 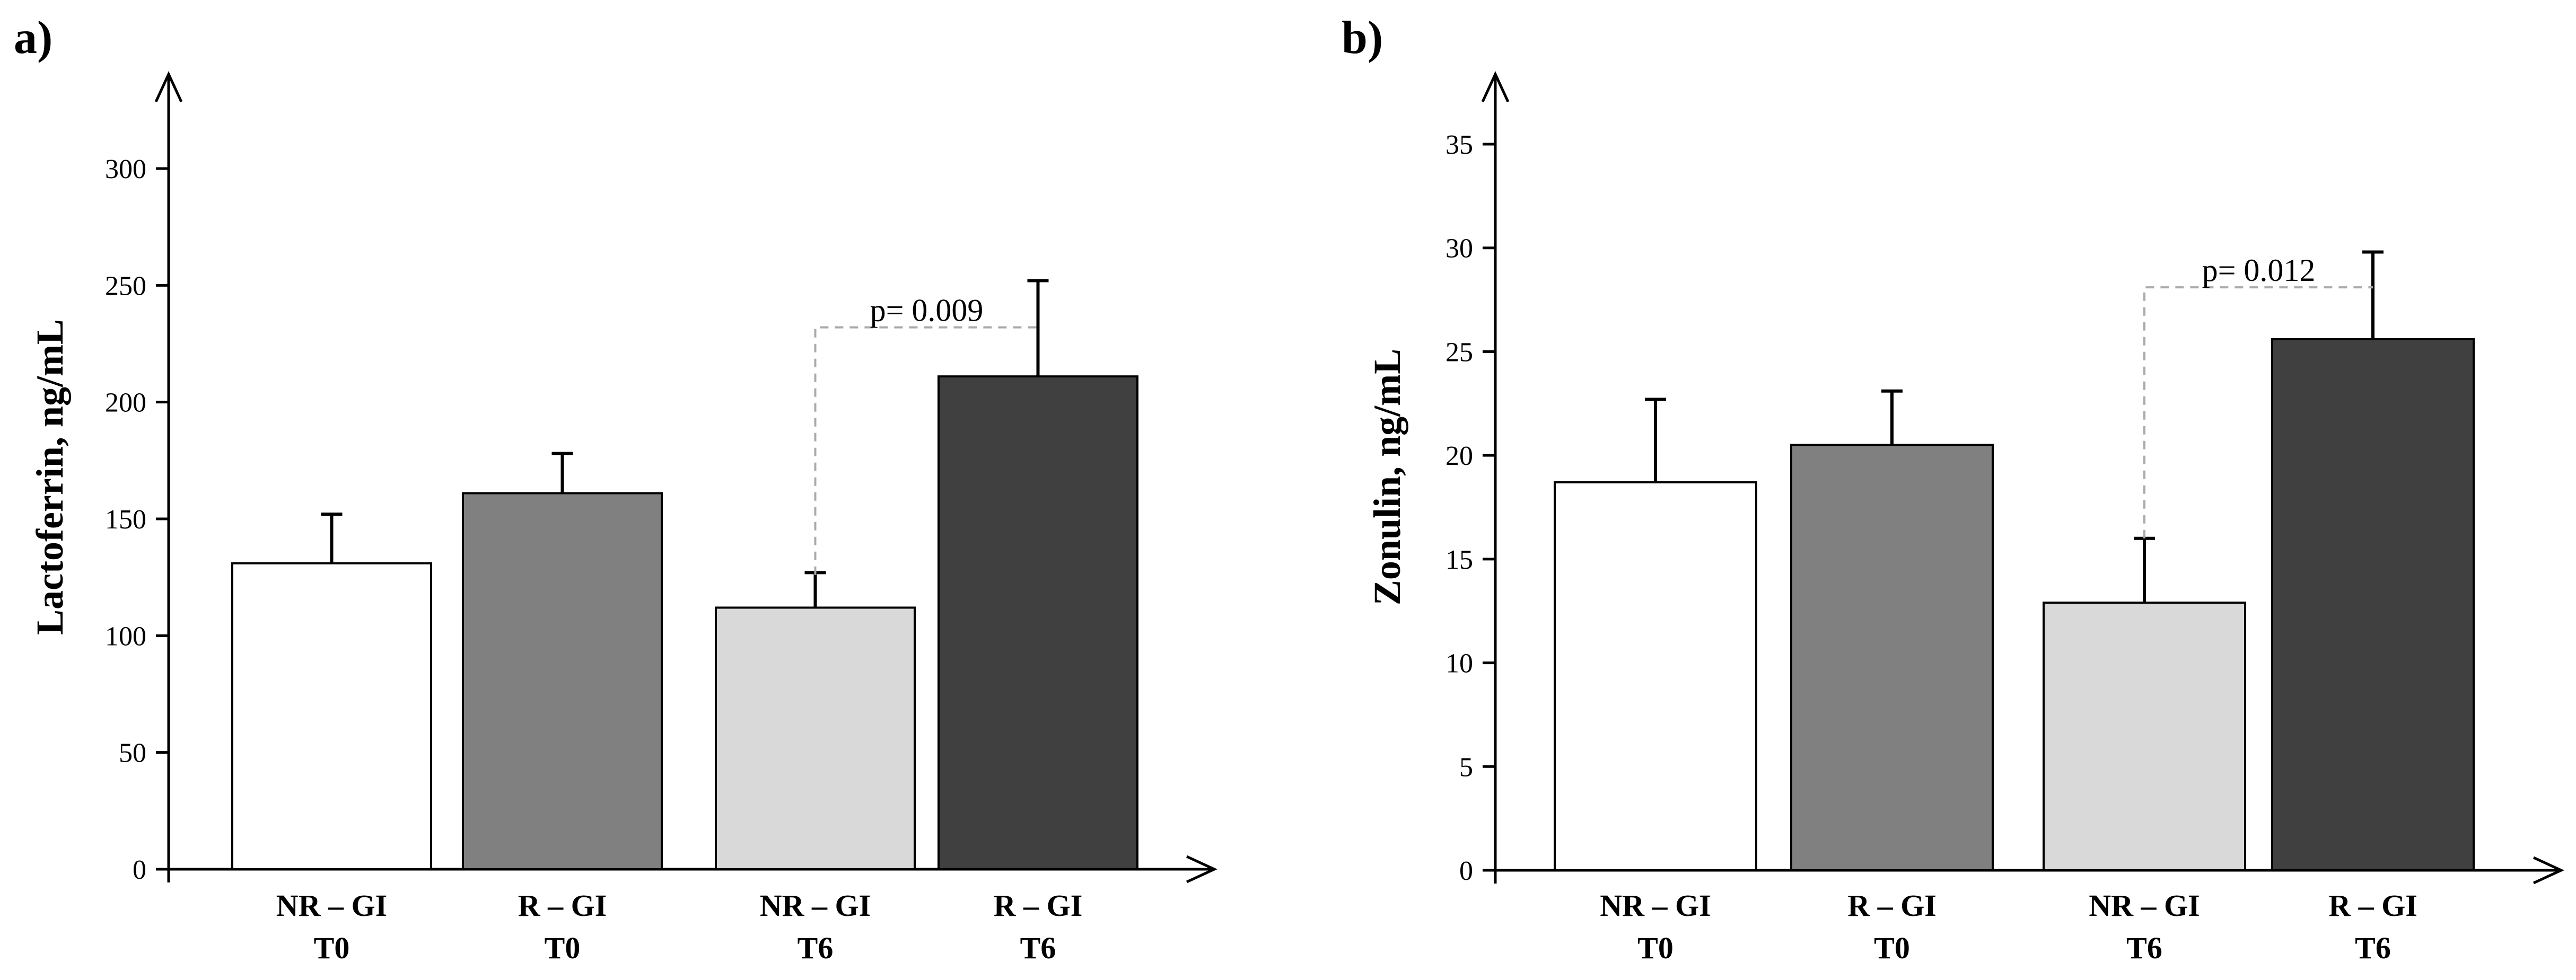 What do you see at coordinates (125, 636) in the screenshot?
I see `y-tick-label: 100` at bounding box center [125, 636].